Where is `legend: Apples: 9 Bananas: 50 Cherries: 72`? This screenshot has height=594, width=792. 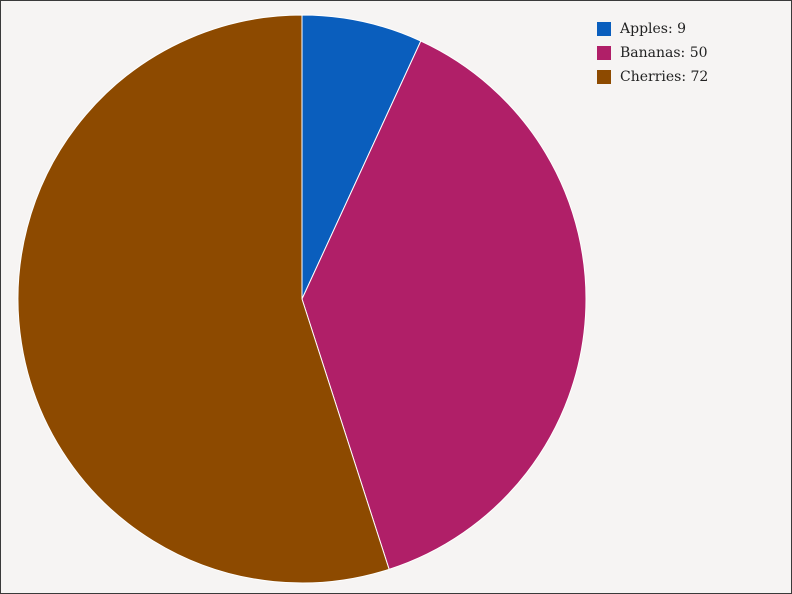 legend: Apples: 9 Bananas: 50 Cherries: 72 is located at coordinates (652, 53).